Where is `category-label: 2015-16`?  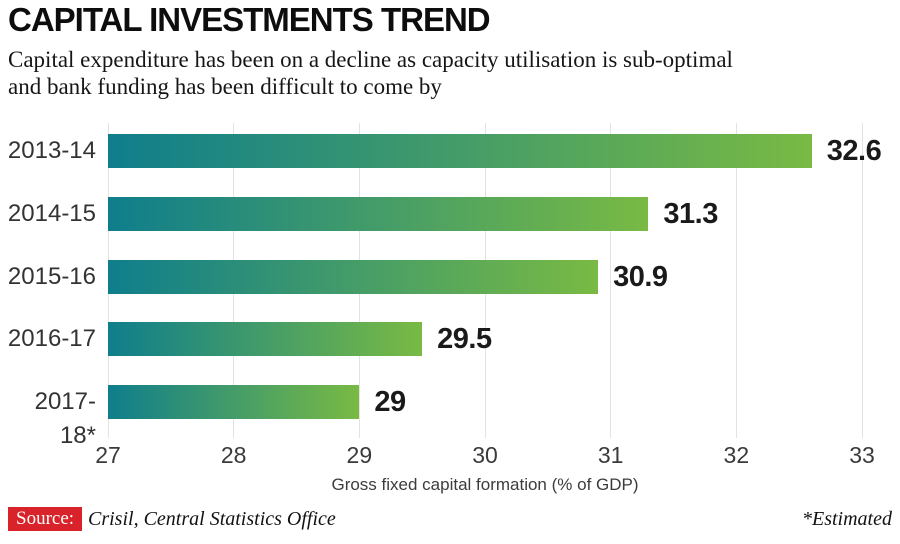 category-label: 2015-16 is located at coordinates (51, 276).